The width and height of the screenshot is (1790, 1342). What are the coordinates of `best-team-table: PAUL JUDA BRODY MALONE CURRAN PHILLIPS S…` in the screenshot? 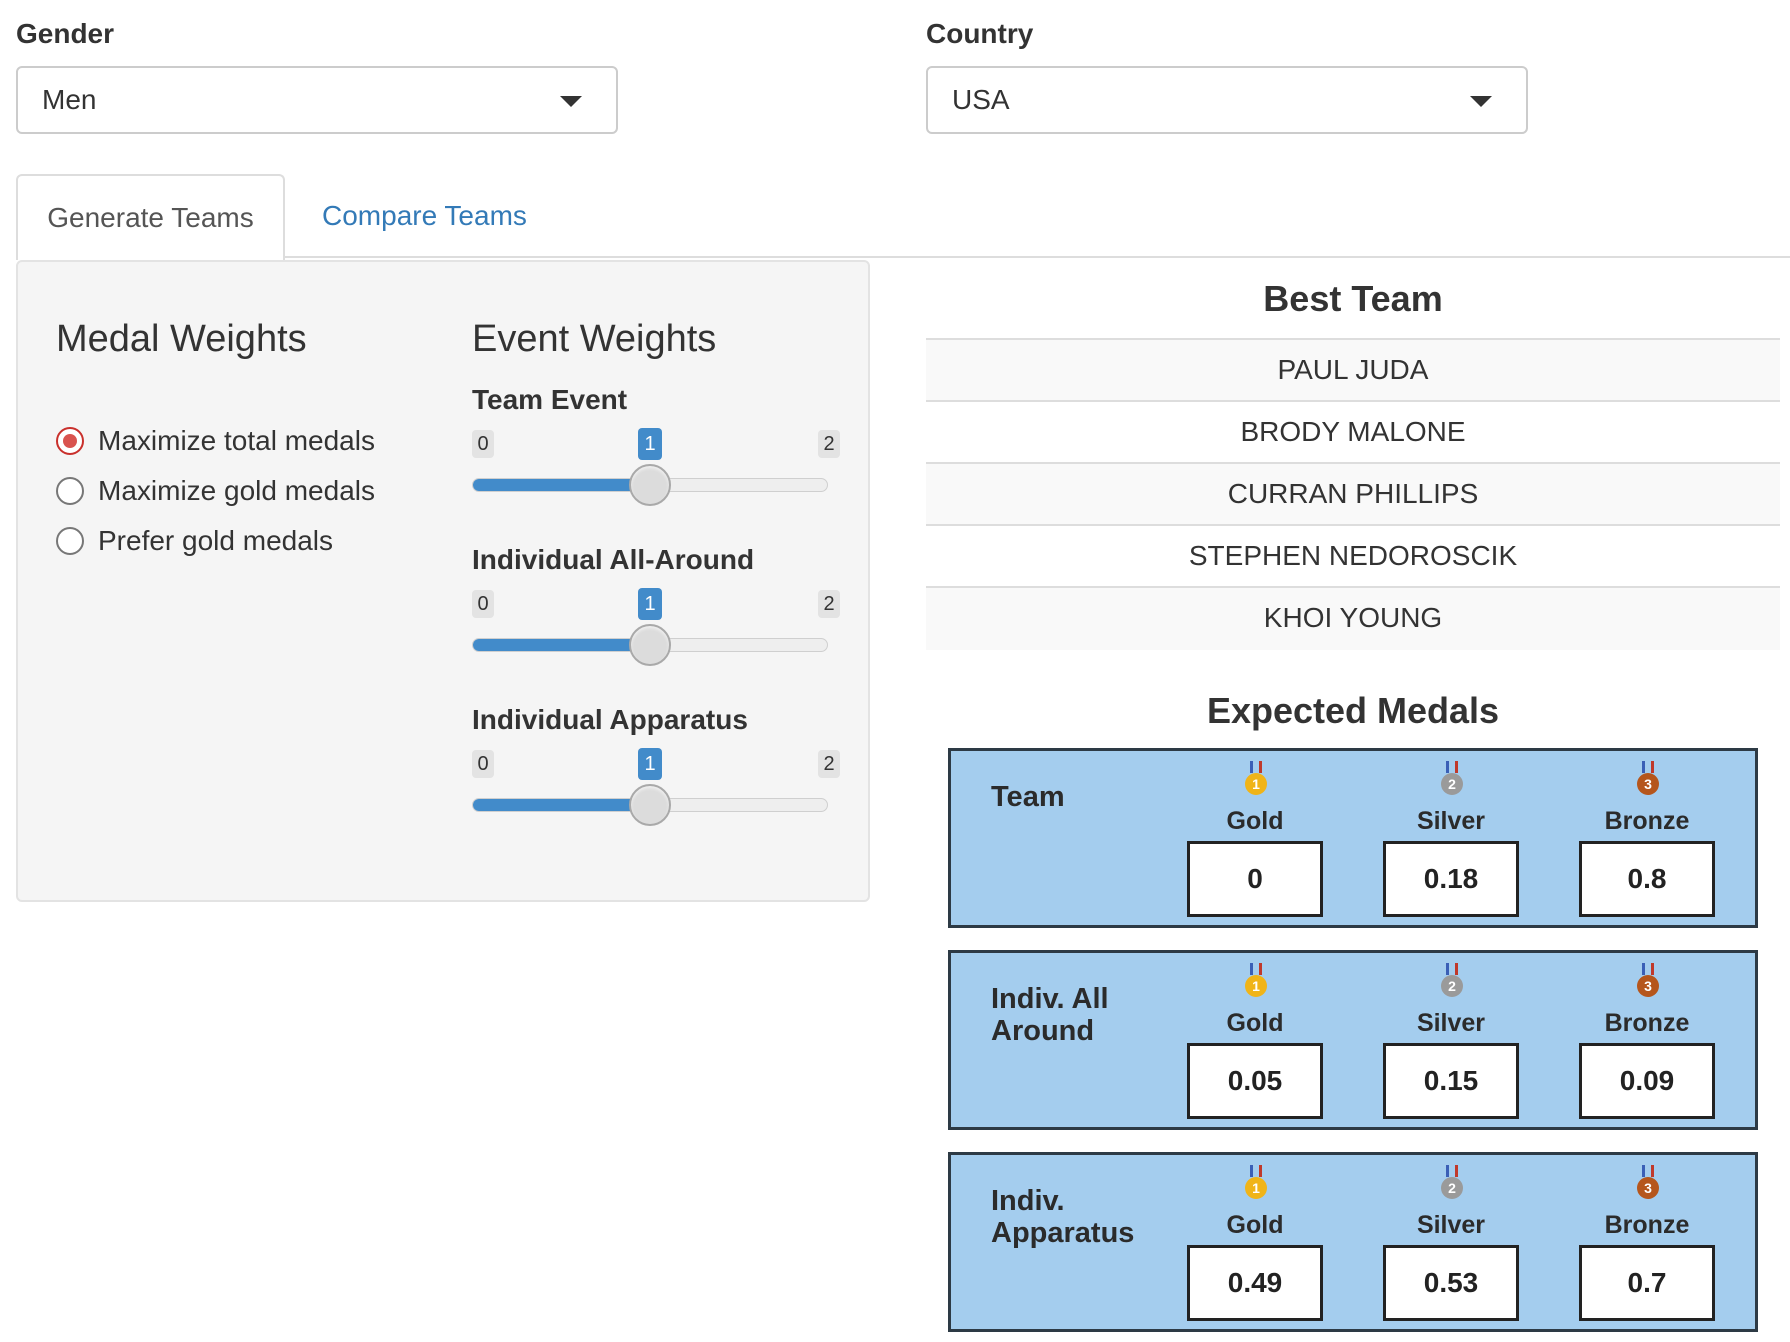 It's located at (1353, 494).